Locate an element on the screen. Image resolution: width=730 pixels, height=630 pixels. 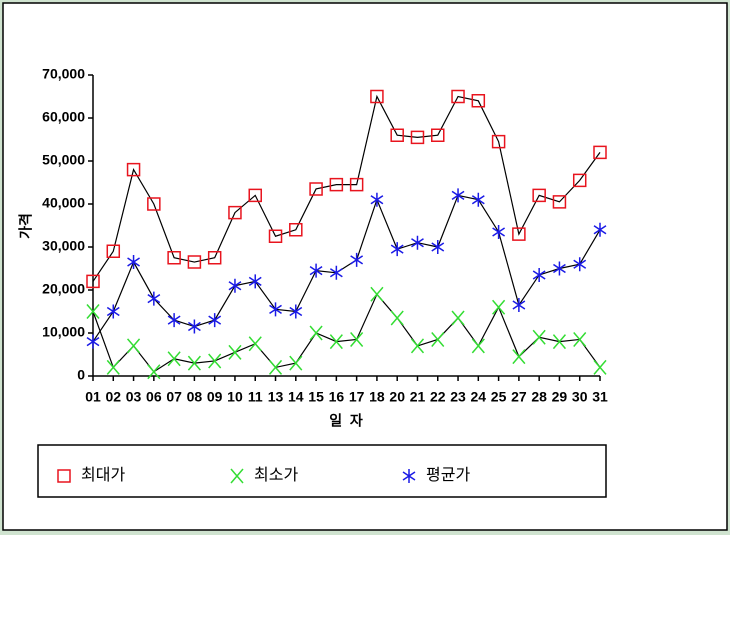
x-tick-label: 07 is located at coordinates (174, 397).